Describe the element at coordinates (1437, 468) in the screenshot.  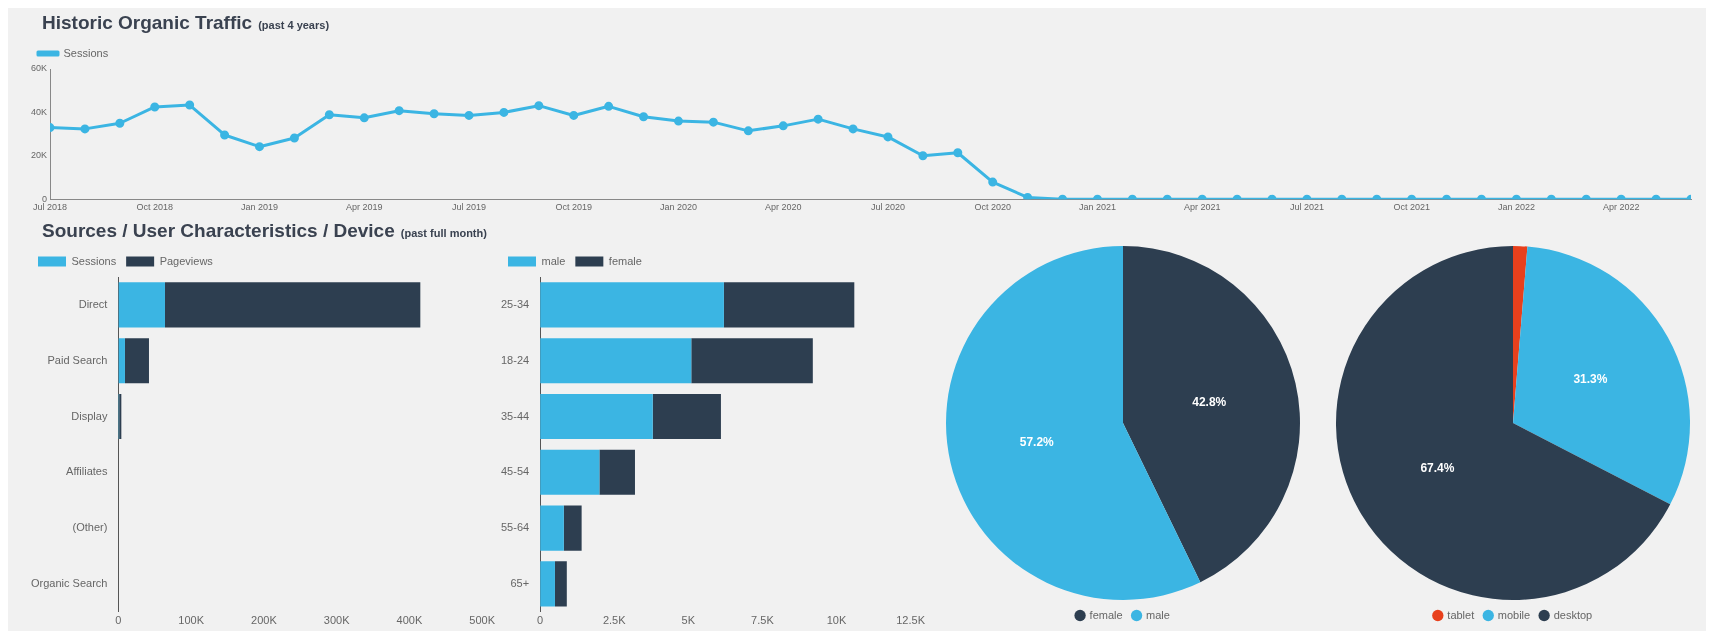
I see `data-label: 67.4%` at that location.